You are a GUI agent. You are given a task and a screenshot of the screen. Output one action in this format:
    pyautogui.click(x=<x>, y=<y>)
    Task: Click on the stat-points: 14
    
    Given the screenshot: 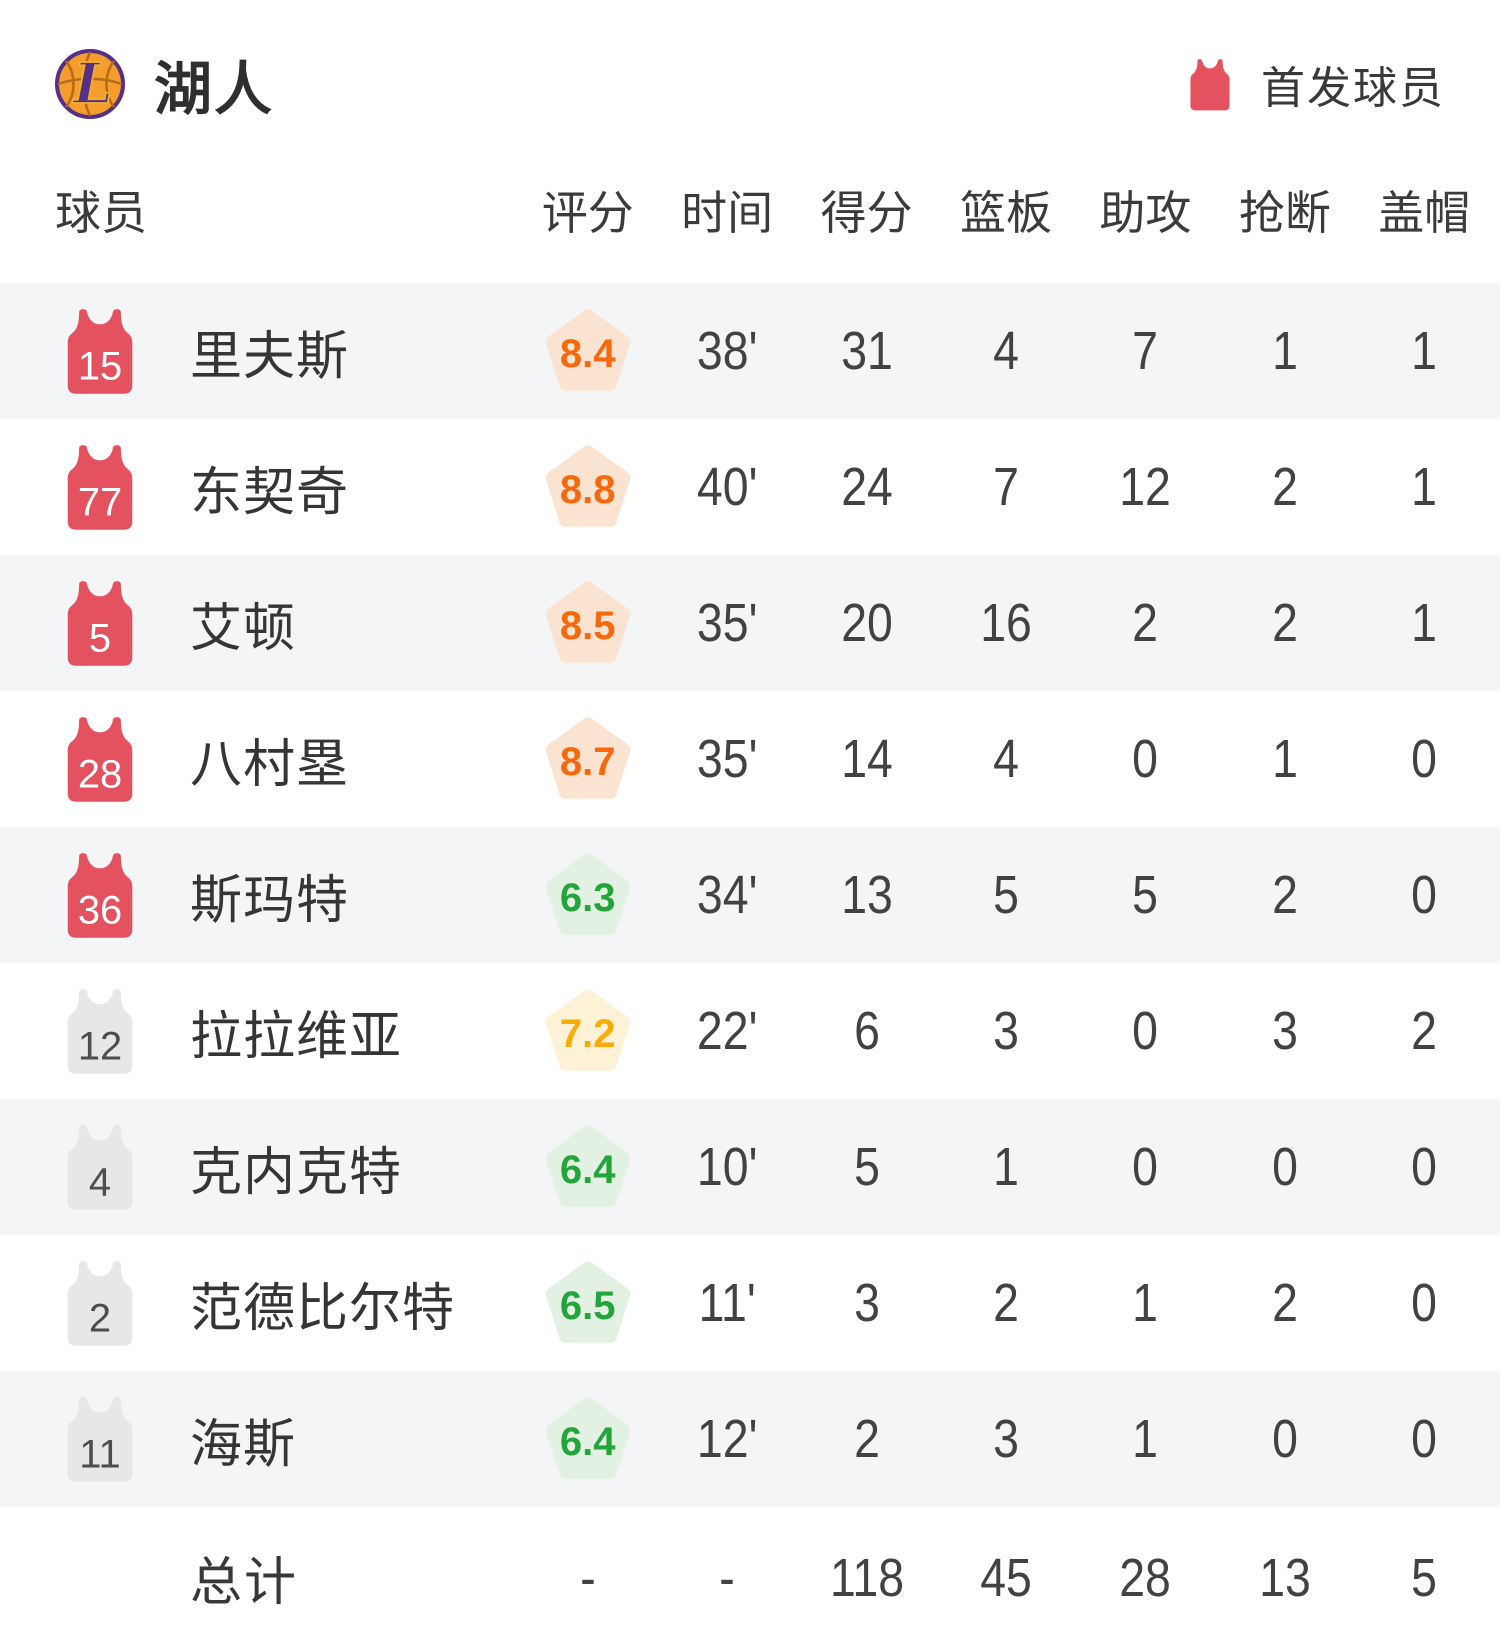 What is the action you would take?
    pyautogui.click(x=866, y=759)
    